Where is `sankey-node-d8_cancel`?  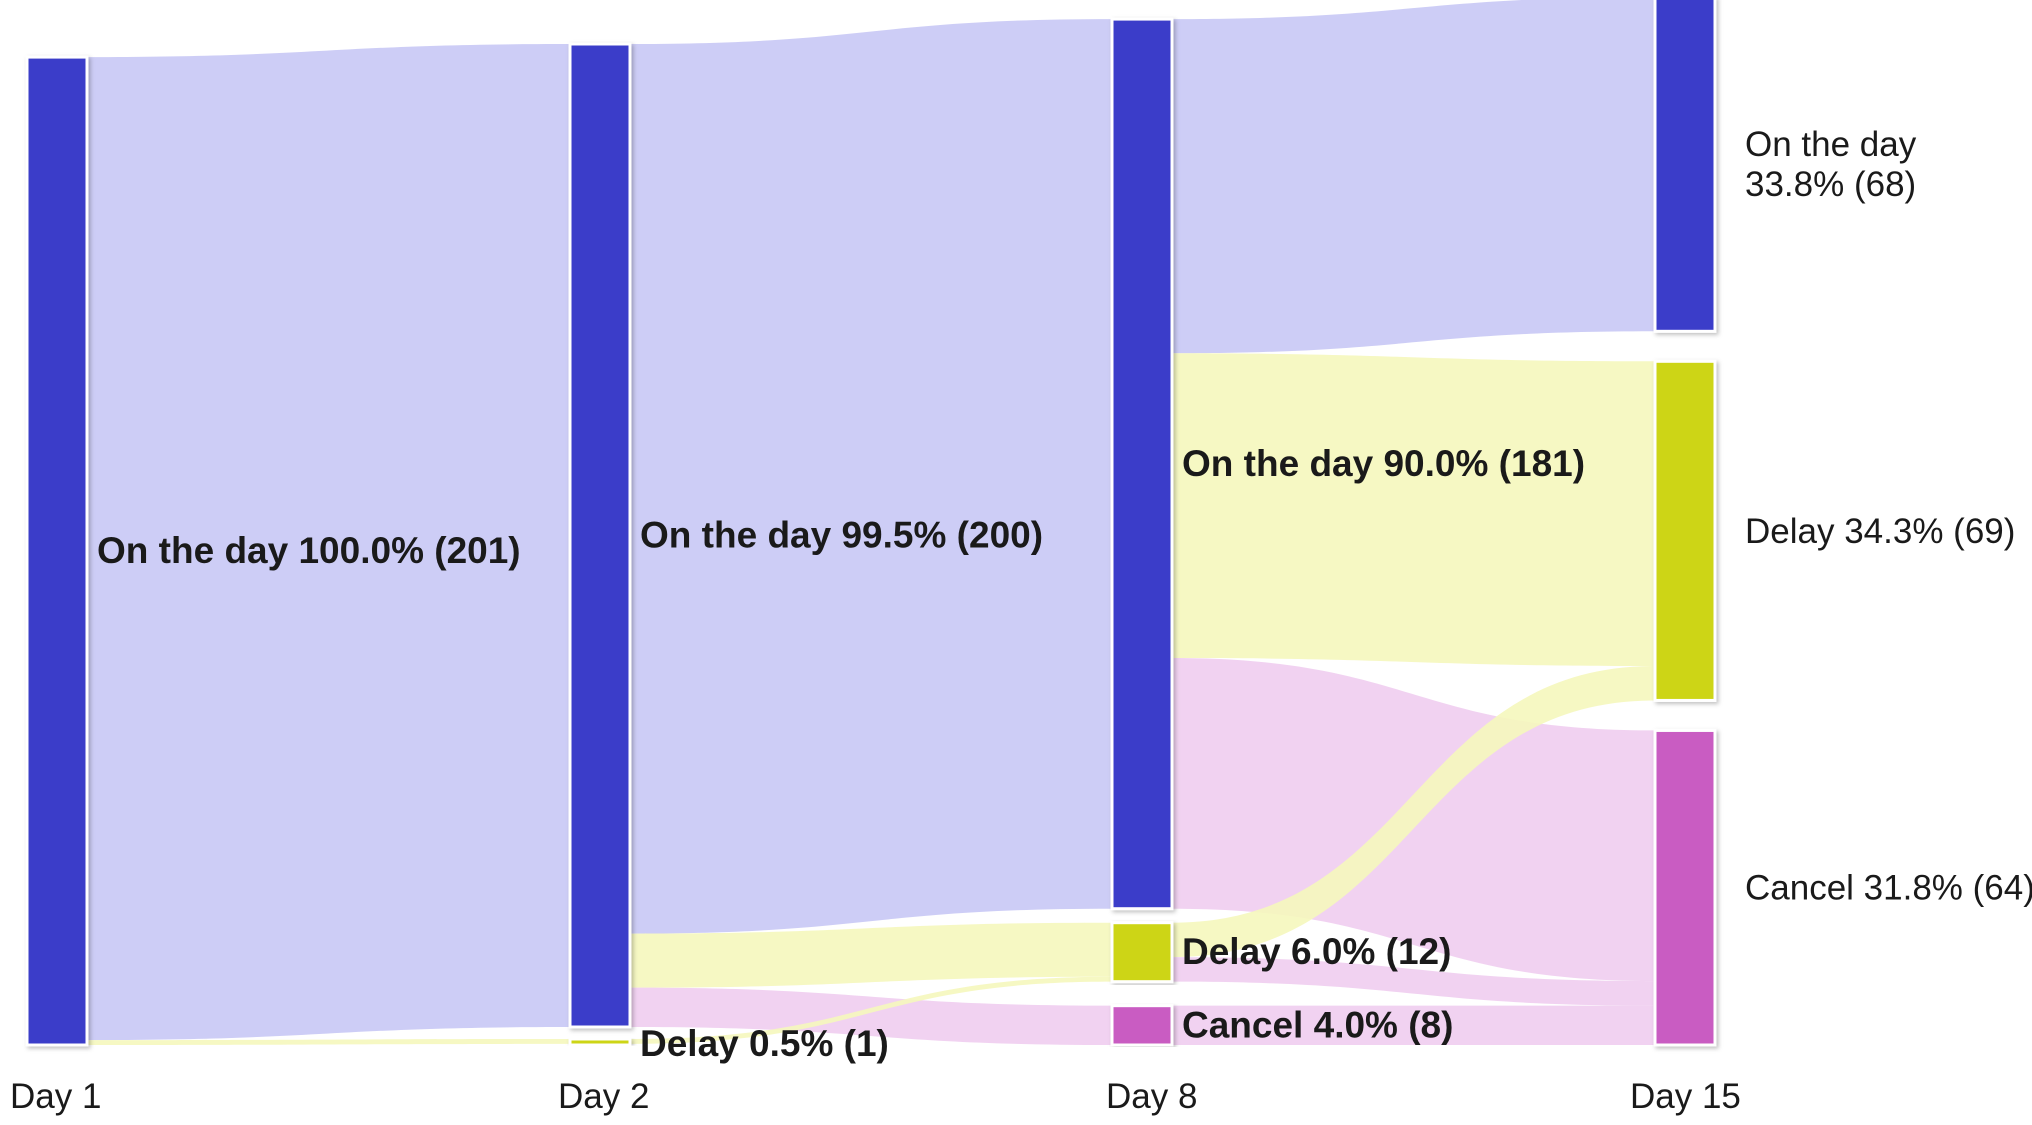 sankey-node-d8_cancel is located at coordinates (1142, 1025).